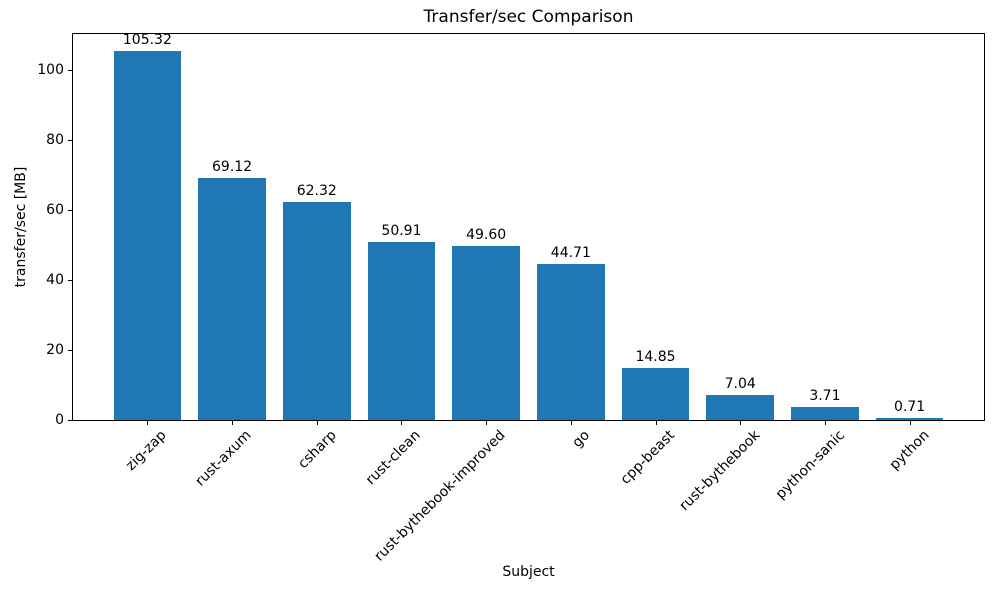 This screenshot has width=1000, height=600. Describe the element at coordinates (55, 209) in the screenshot. I see `y-tick-label: 60` at that location.